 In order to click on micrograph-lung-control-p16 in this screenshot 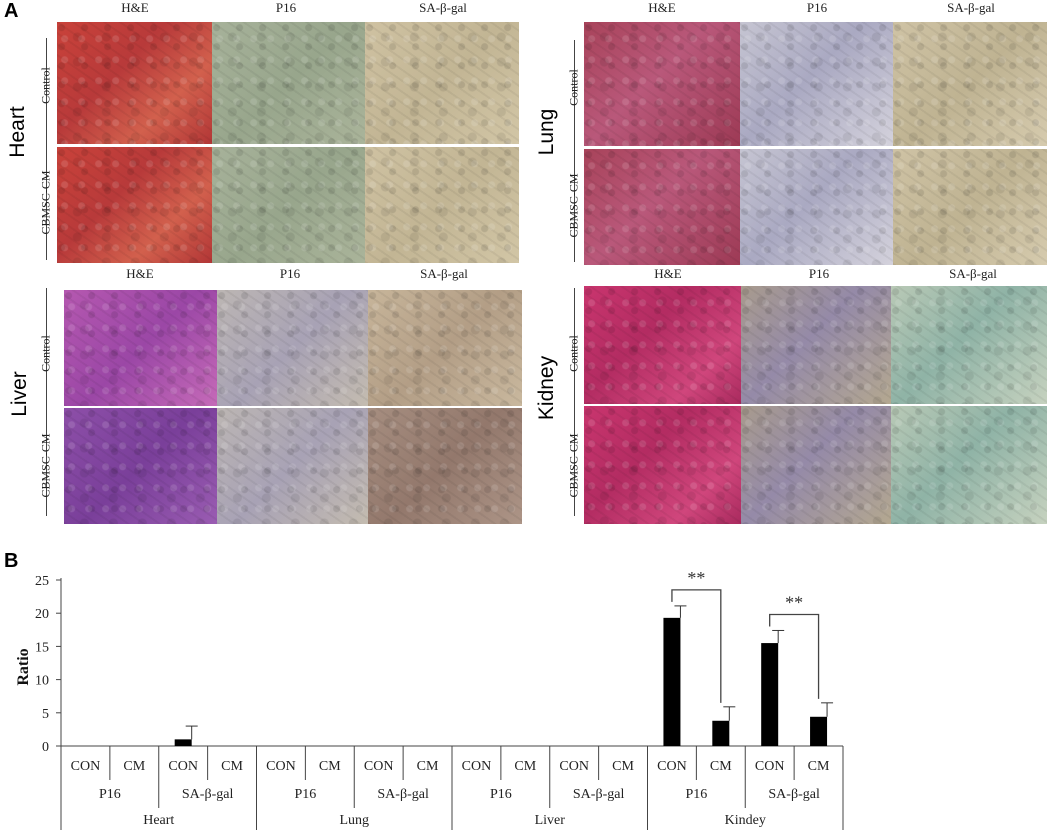, I will do `click(816, 84)`.